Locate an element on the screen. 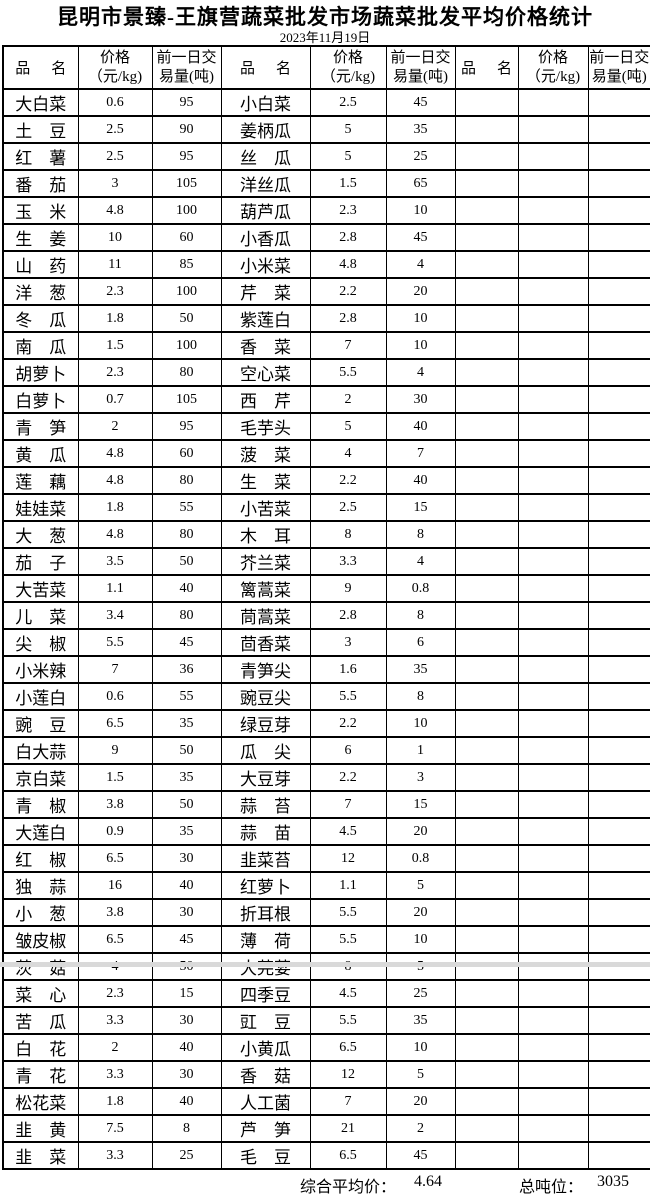  price-cell: 3 is located at coordinates (115, 183).